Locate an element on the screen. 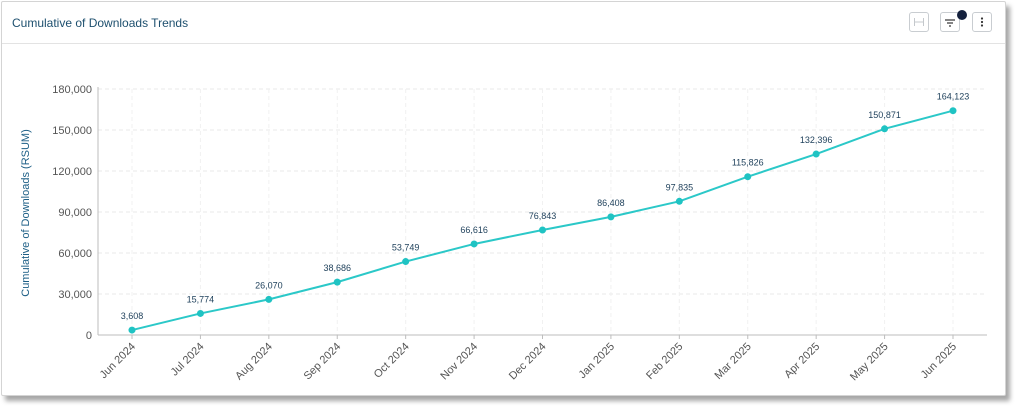 This screenshot has width=1020, height=413. data-label: 86,408 is located at coordinates (611, 203).